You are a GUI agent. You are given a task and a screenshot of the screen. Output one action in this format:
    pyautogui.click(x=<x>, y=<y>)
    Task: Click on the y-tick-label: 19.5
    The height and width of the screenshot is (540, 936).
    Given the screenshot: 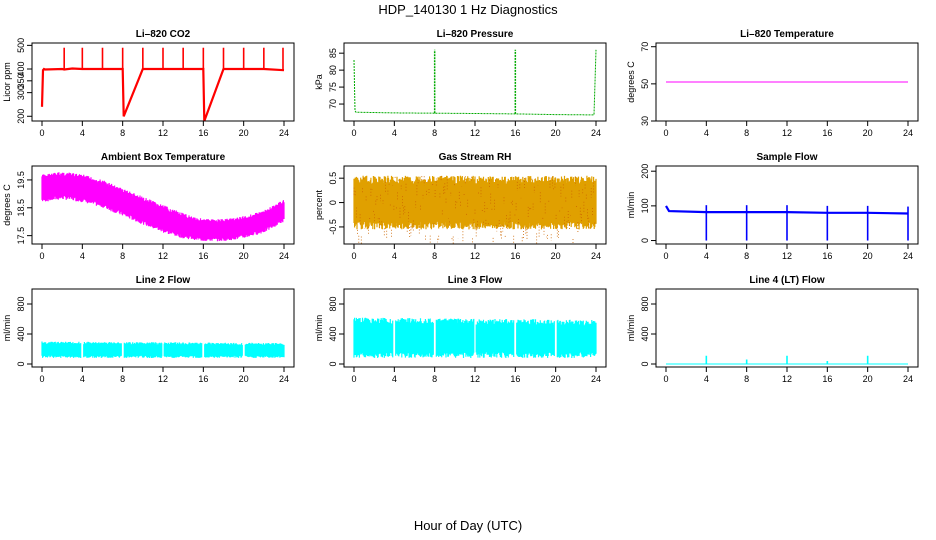 What is the action you would take?
    pyautogui.click(x=21, y=180)
    